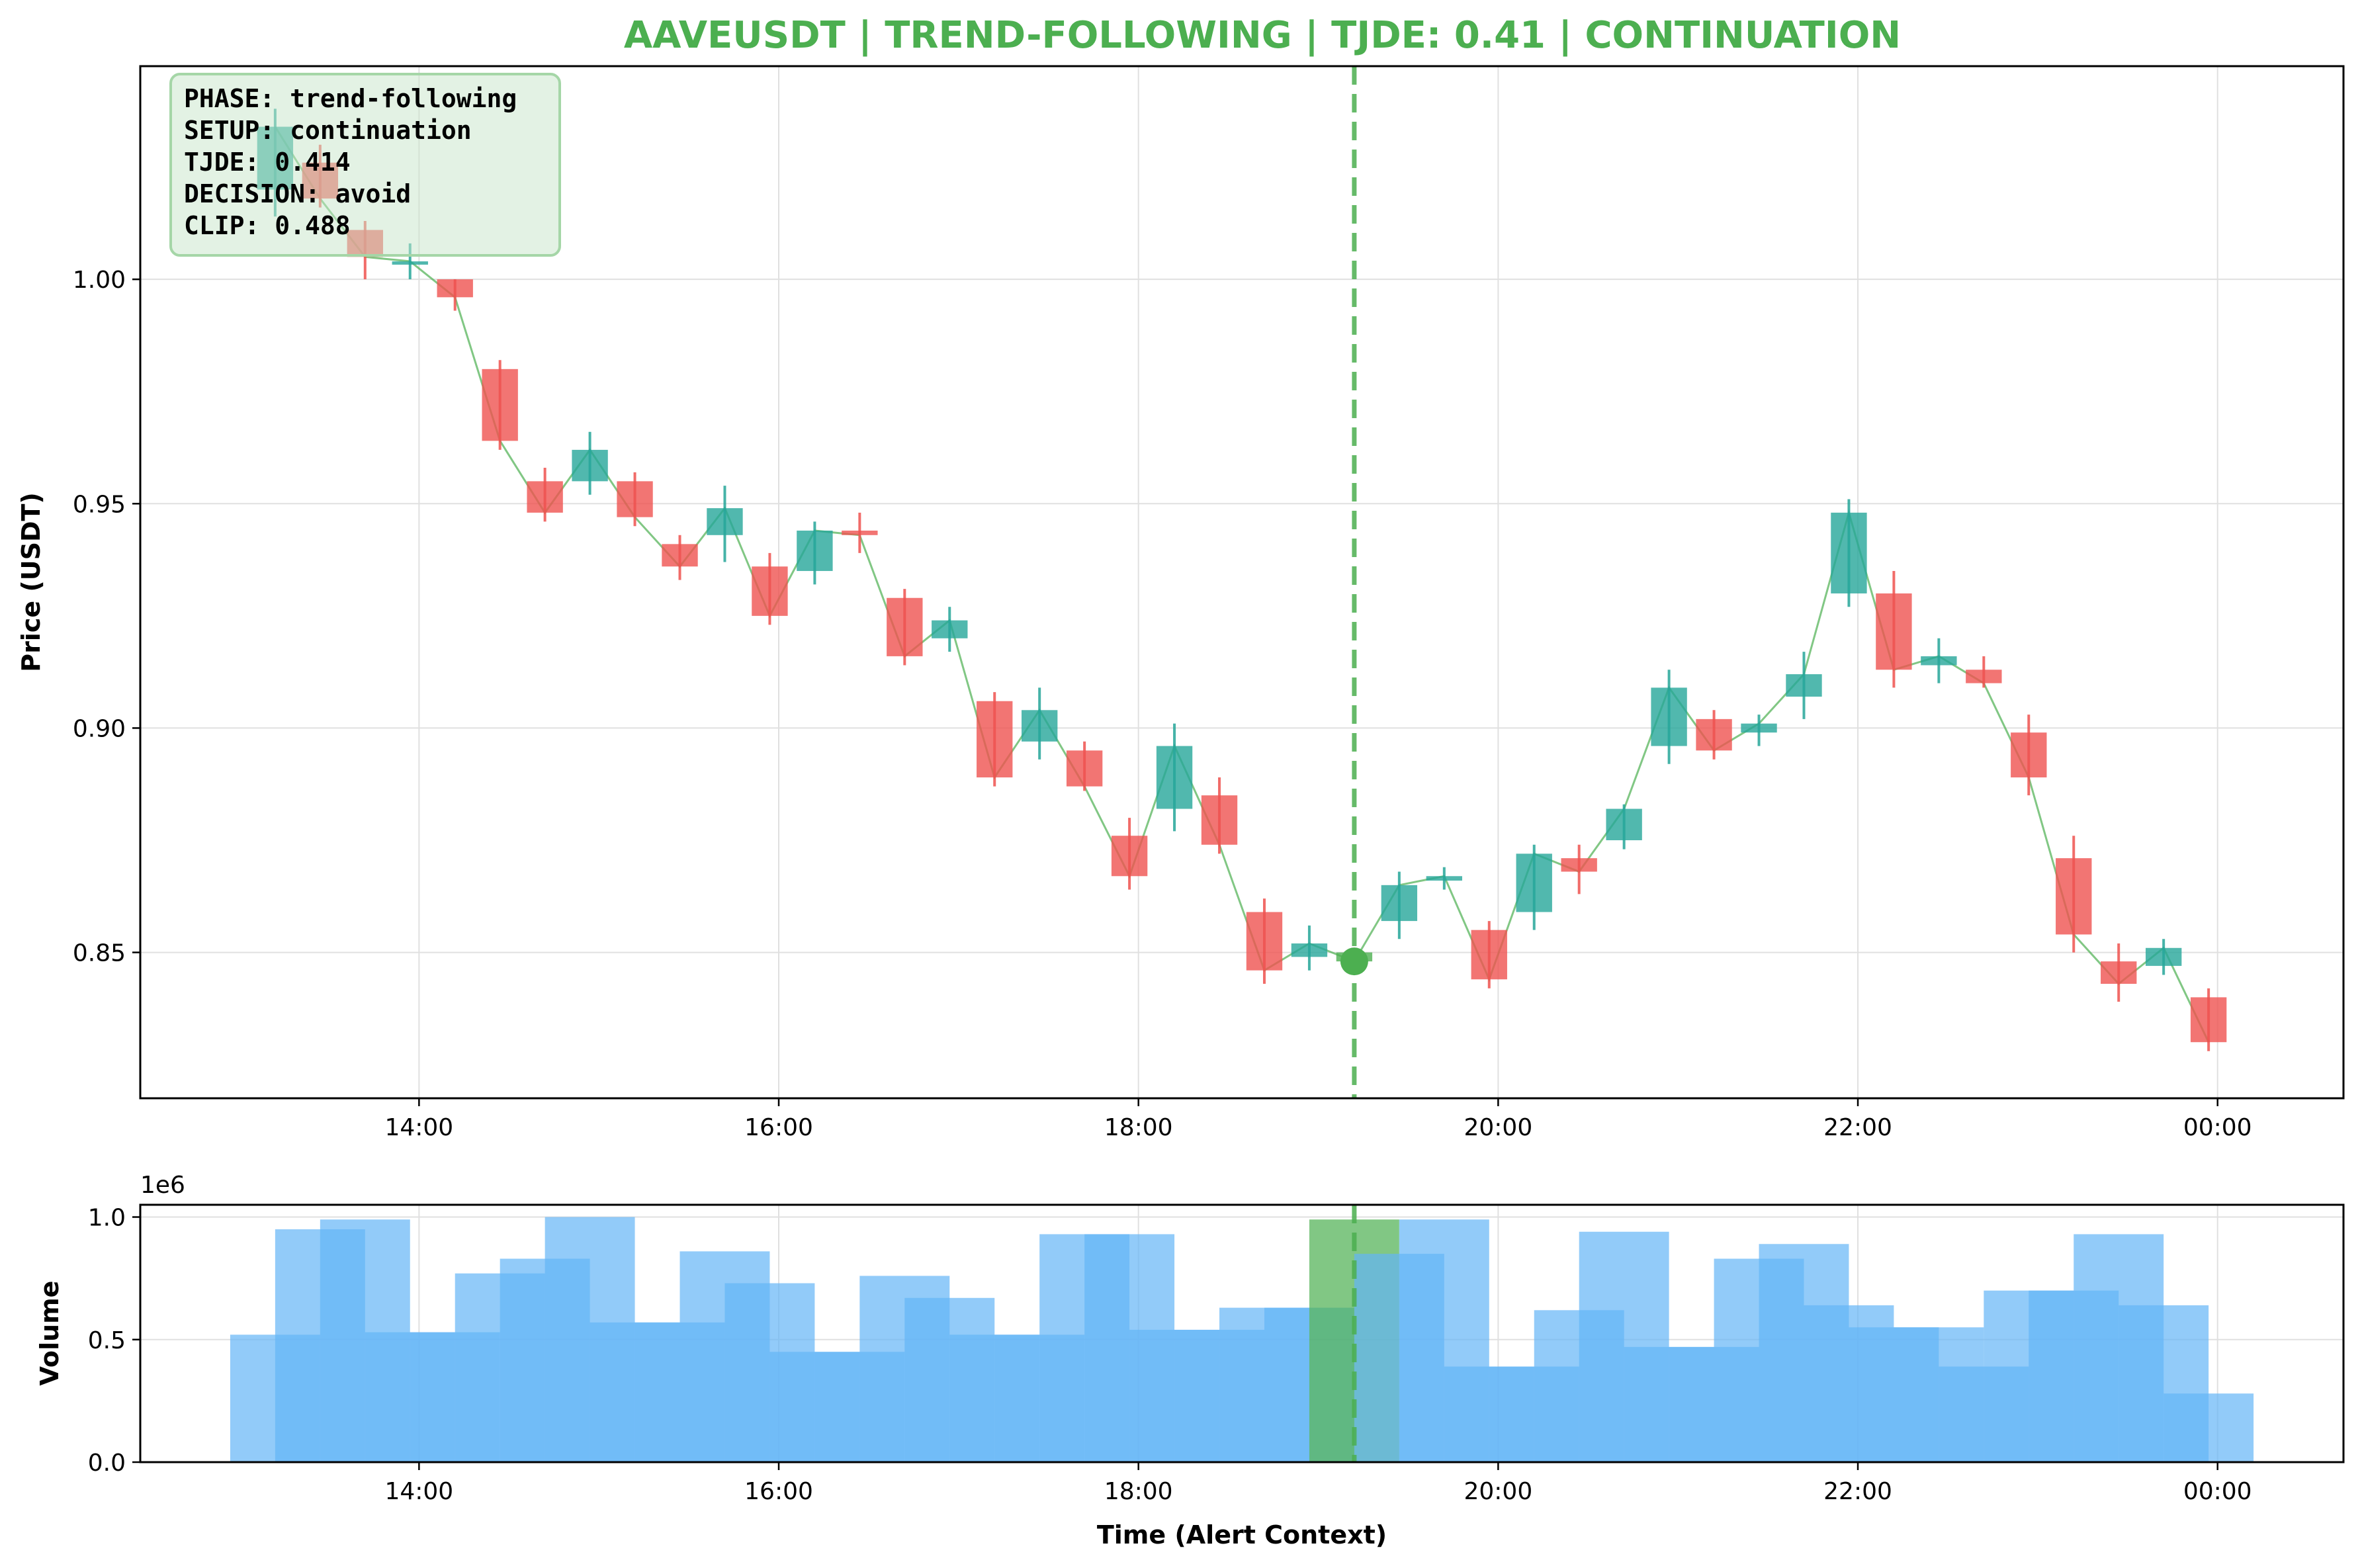 This screenshot has width=2362, height=1568. What do you see at coordinates (1857, 1492) in the screenshot?
I see `volume-x-tick-label: 22:00` at bounding box center [1857, 1492].